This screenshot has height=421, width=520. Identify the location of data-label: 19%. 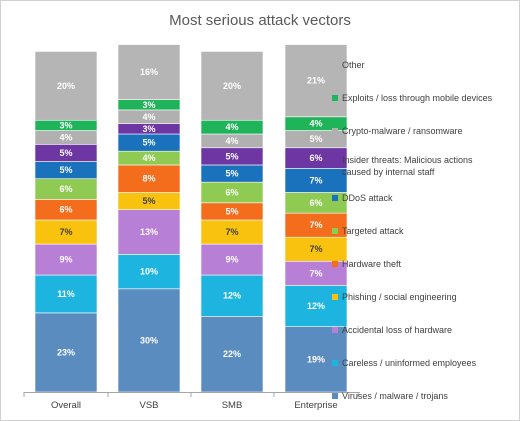
(316, 359).